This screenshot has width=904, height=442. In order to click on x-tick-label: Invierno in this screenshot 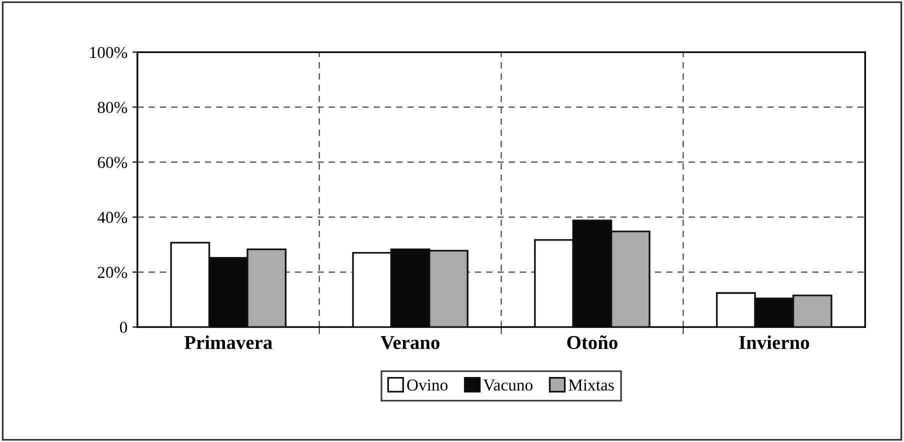, I will do `click(774, 342)`.